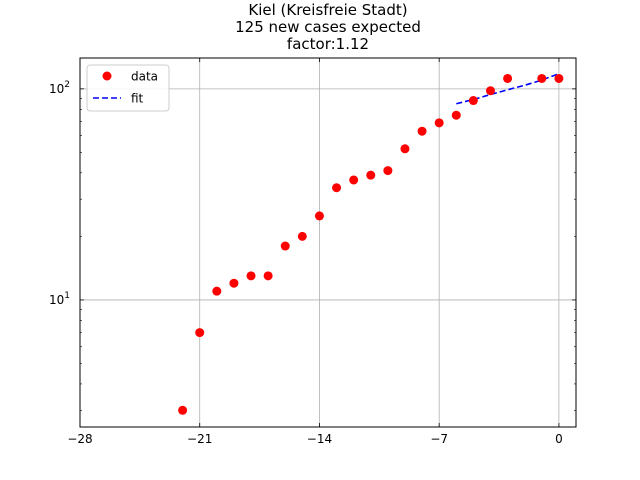  I want to click on legend-data-swatch, so click(107, 76).